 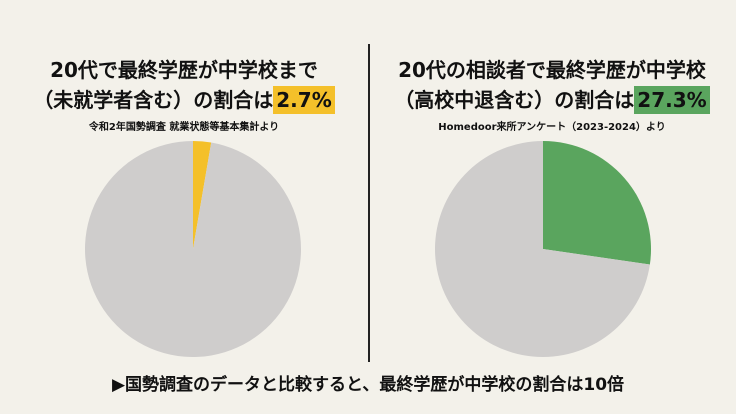 I want to click on right-highlight-value: 27.3%, so click(x=672, y=100).